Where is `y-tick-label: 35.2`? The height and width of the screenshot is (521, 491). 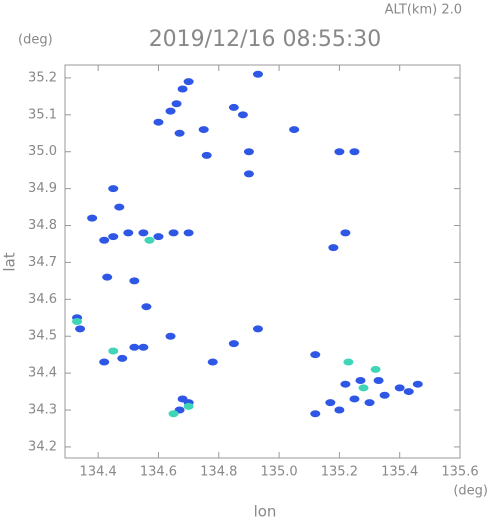
y-tick-label: 35.2 is located at coordinates (42, 77).